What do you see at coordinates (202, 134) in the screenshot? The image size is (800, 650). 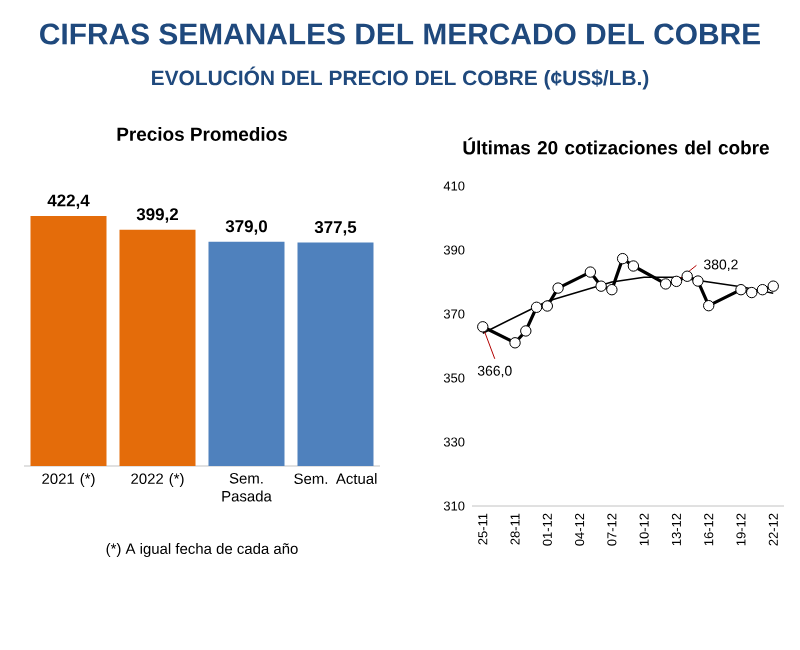 I see `chart-title: Precios Promedios` at bounding box center [202, 134].